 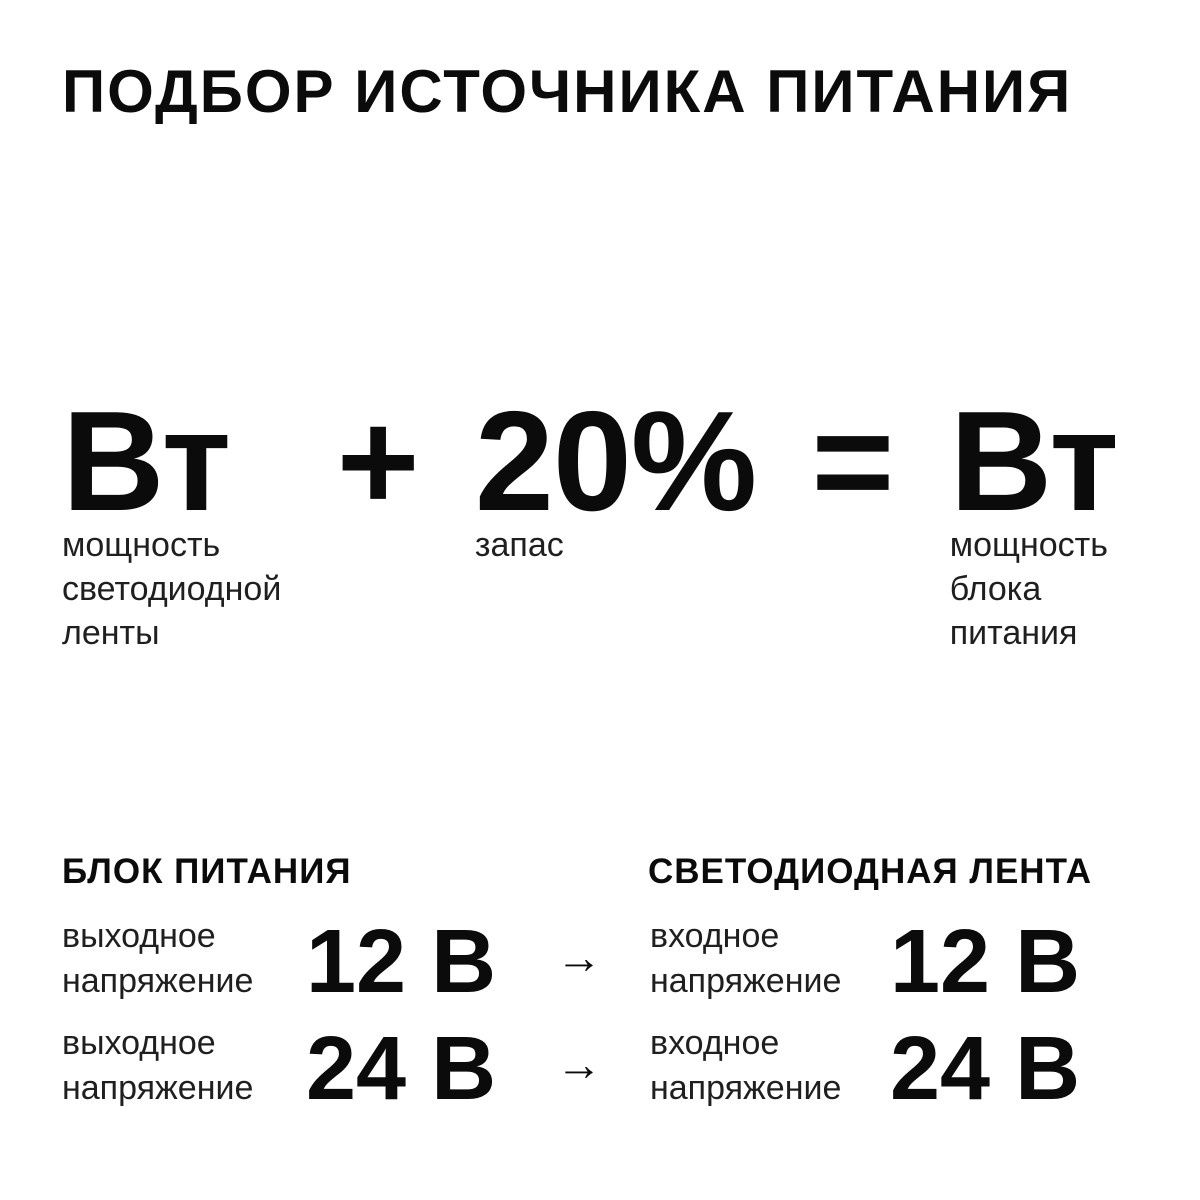 What do you see at coordinates (172, 589) in the screenshot?
I see `formula-label-led-power: мощность светодиодной ленты` at bounding box center [172, 589].